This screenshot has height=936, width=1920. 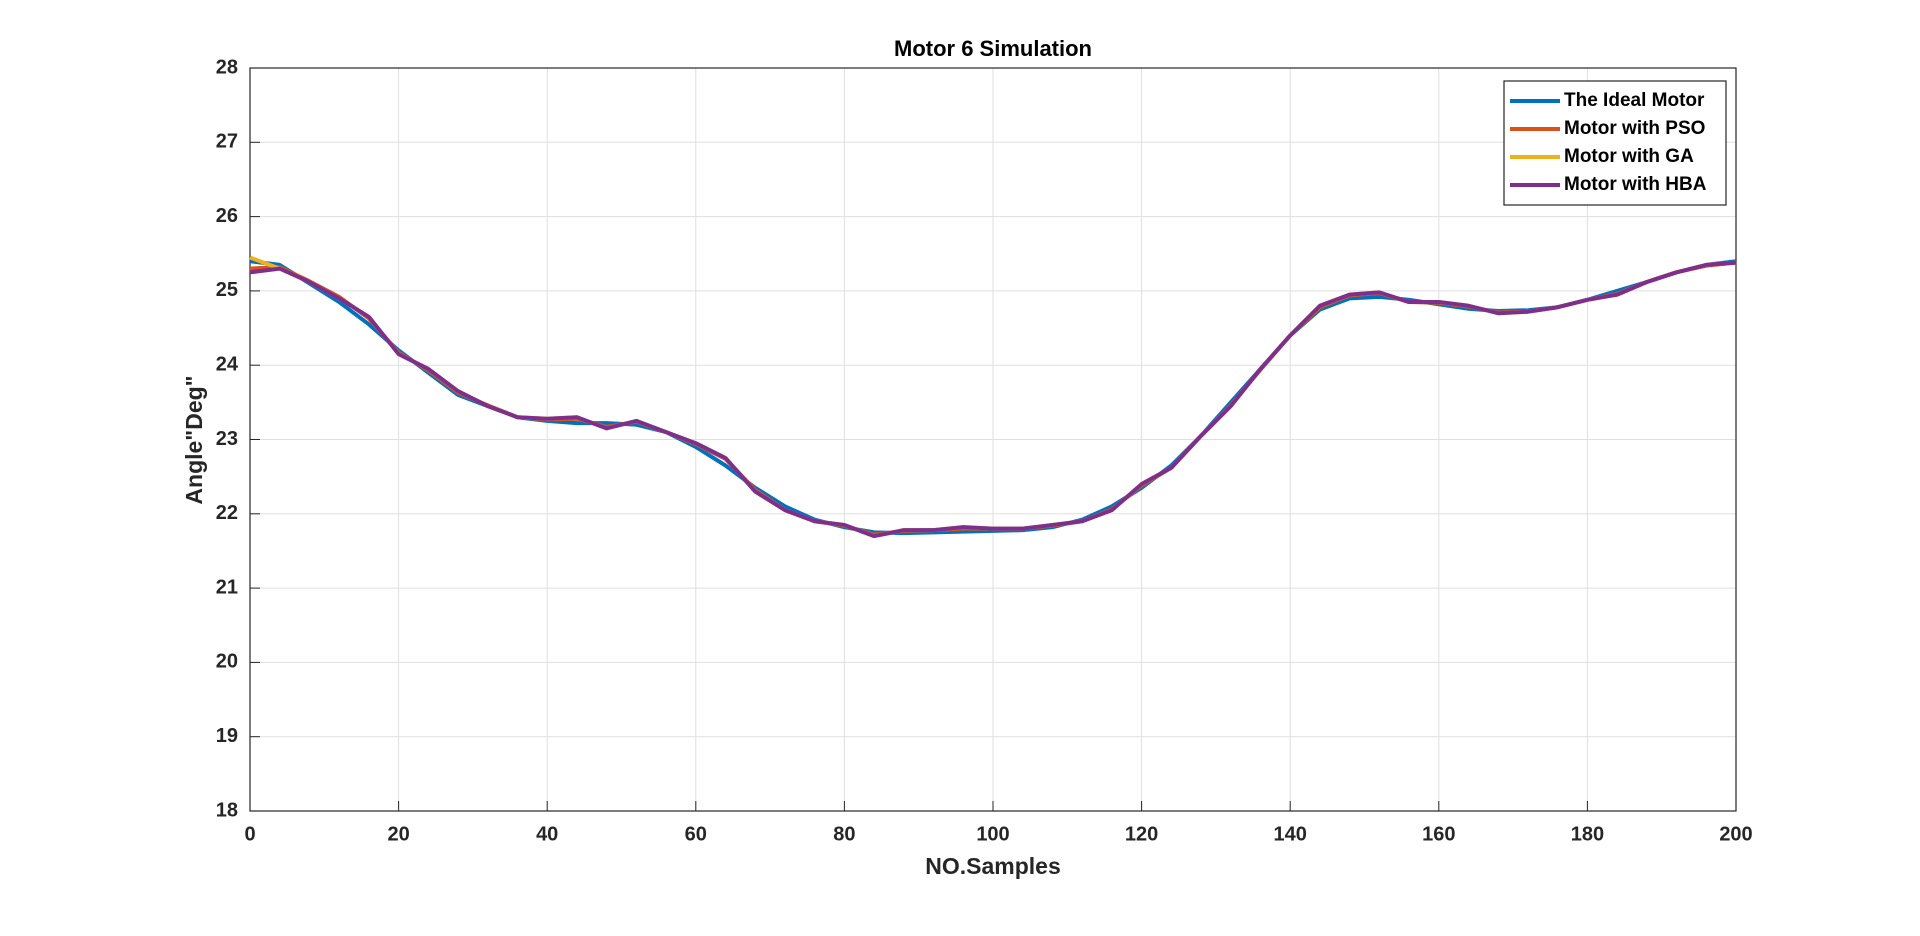 What do you see at coordinates (1587, 834) in the screenshot?
I see `x-tick-label: 180` at bounding box center [1587, 834].